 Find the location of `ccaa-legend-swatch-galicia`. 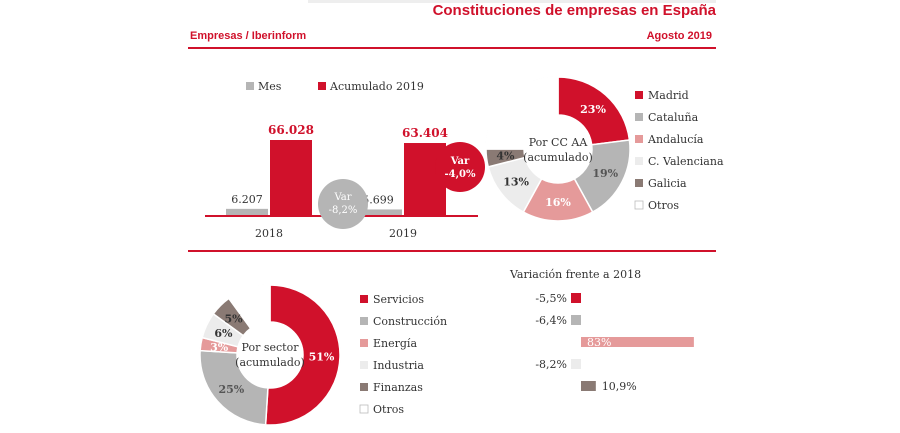

ccaa-legend-swatch-galicia is located at coordinates (639, 183).